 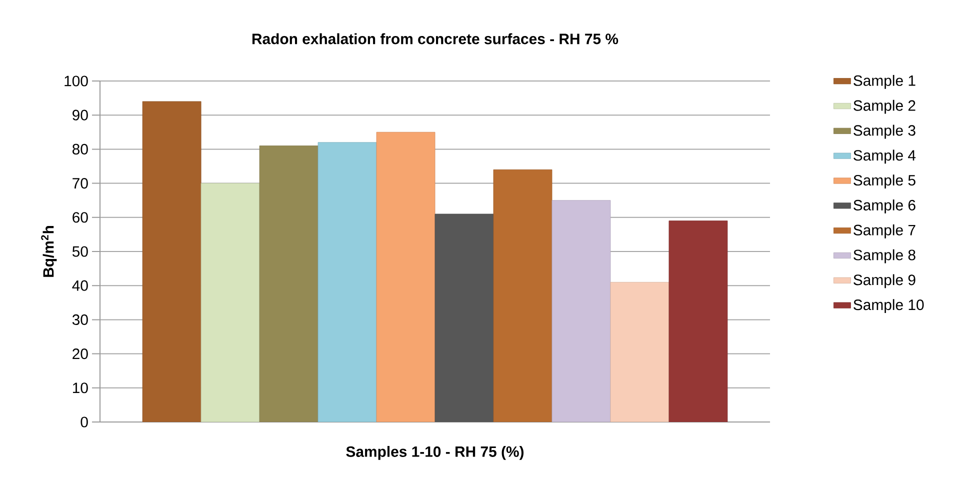 I want to click on chart-title: Radon exhalation from concrete surfaces - RH 75 %, so click(x=435, y=38).